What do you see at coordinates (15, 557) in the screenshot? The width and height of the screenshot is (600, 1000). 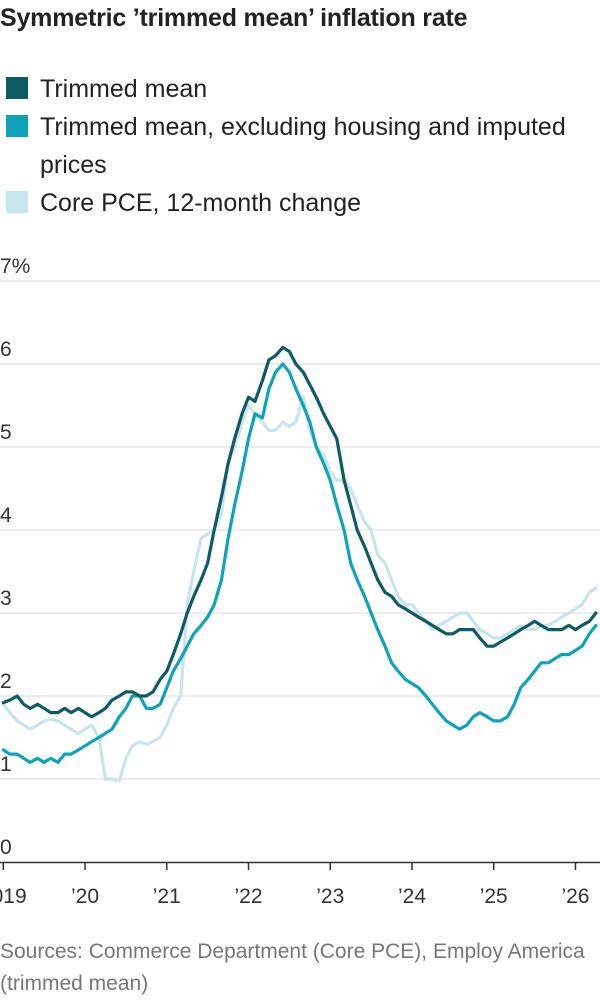 I see `y-axis-labels: 0 1 2 3 4 5 6 7%` at bounding box center [15, 557].